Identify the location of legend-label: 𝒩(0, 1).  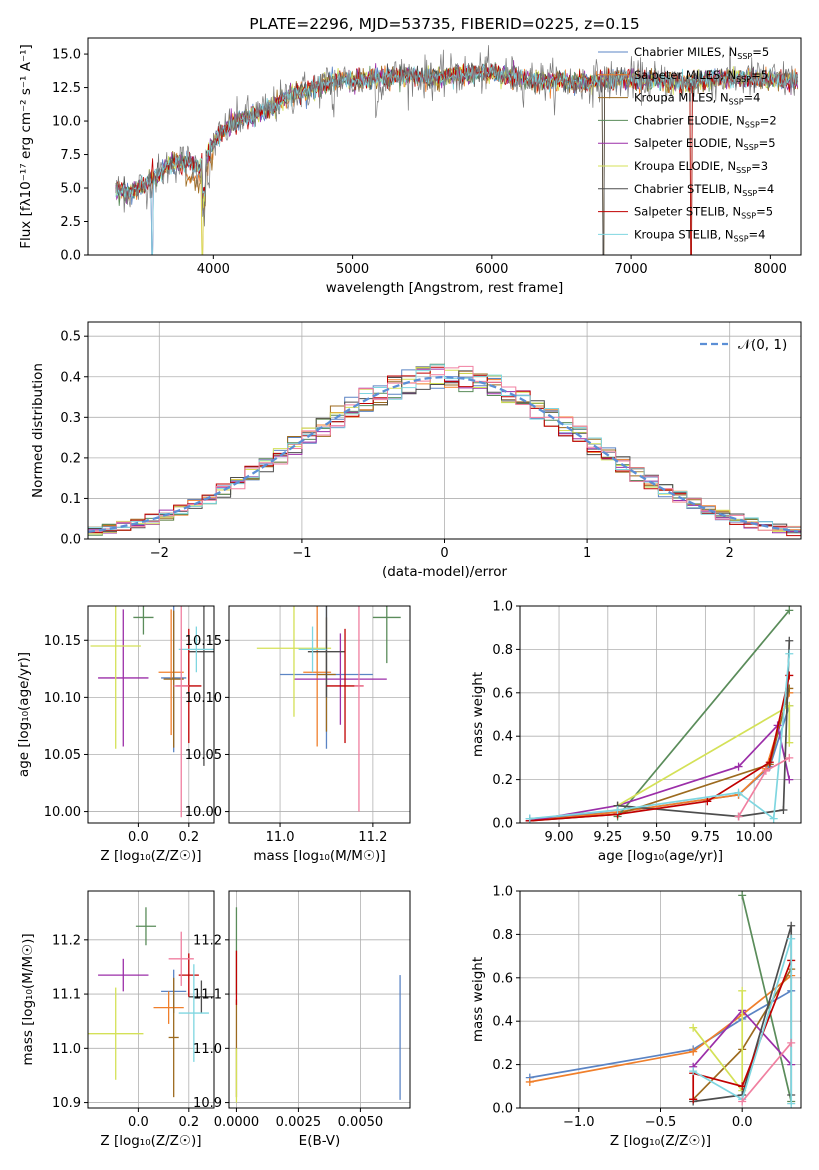
(762, 345).